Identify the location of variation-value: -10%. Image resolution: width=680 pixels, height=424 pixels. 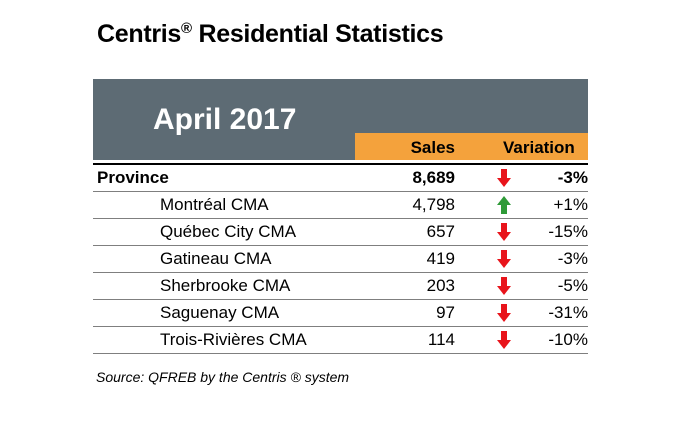
(568, 339).